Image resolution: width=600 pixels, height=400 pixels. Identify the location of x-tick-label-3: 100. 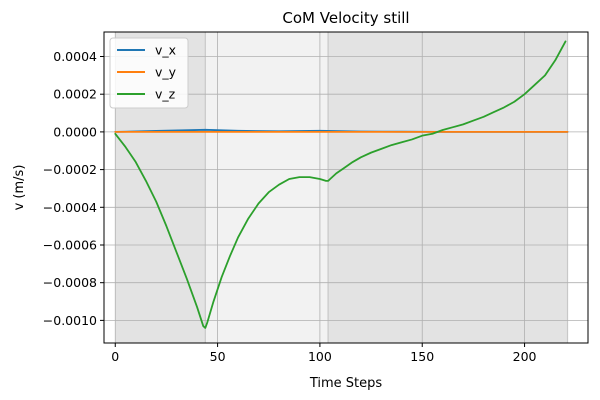
(320, 356).